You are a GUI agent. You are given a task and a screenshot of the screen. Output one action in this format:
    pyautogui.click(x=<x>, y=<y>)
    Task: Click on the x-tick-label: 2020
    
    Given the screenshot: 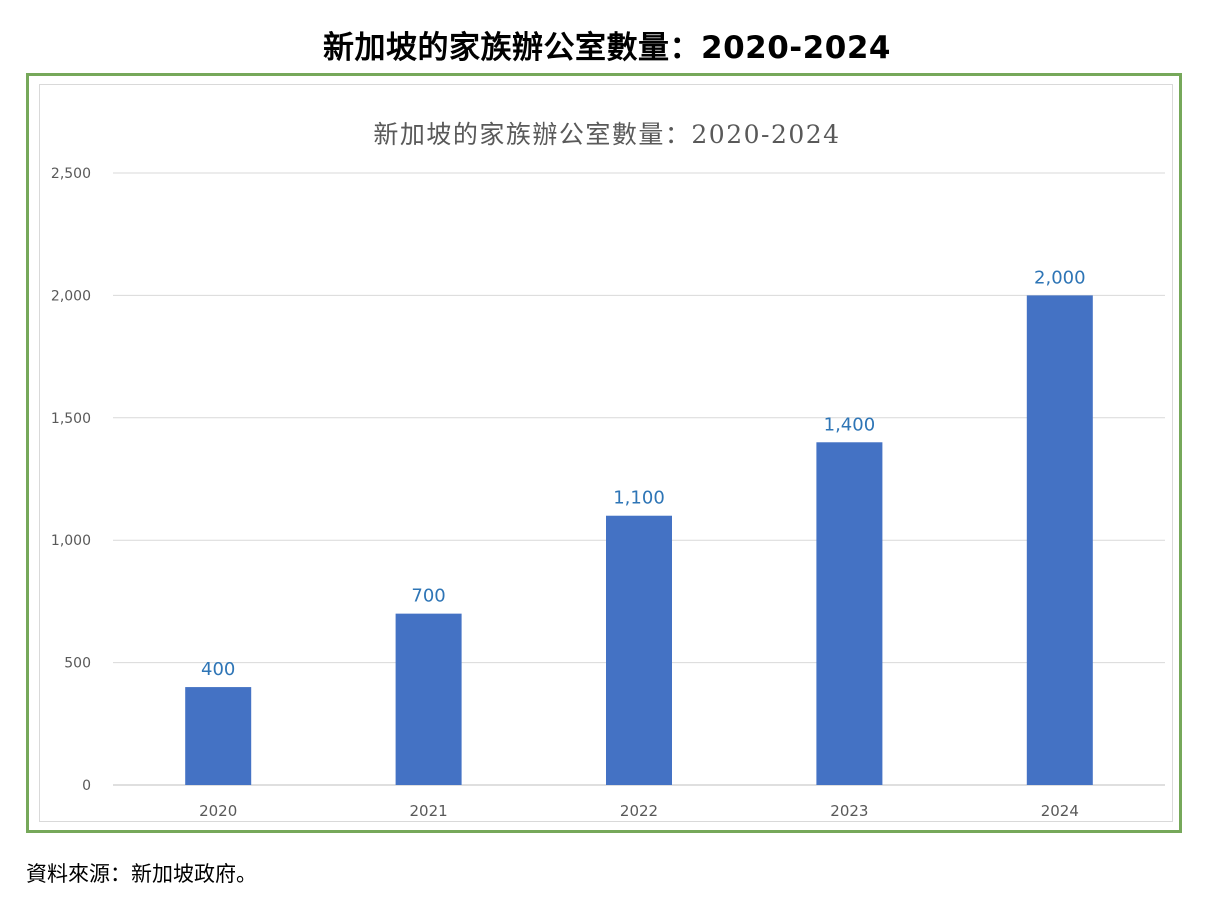 What is the action you would take?
    pyautogui.click(x=218, y=811)
    